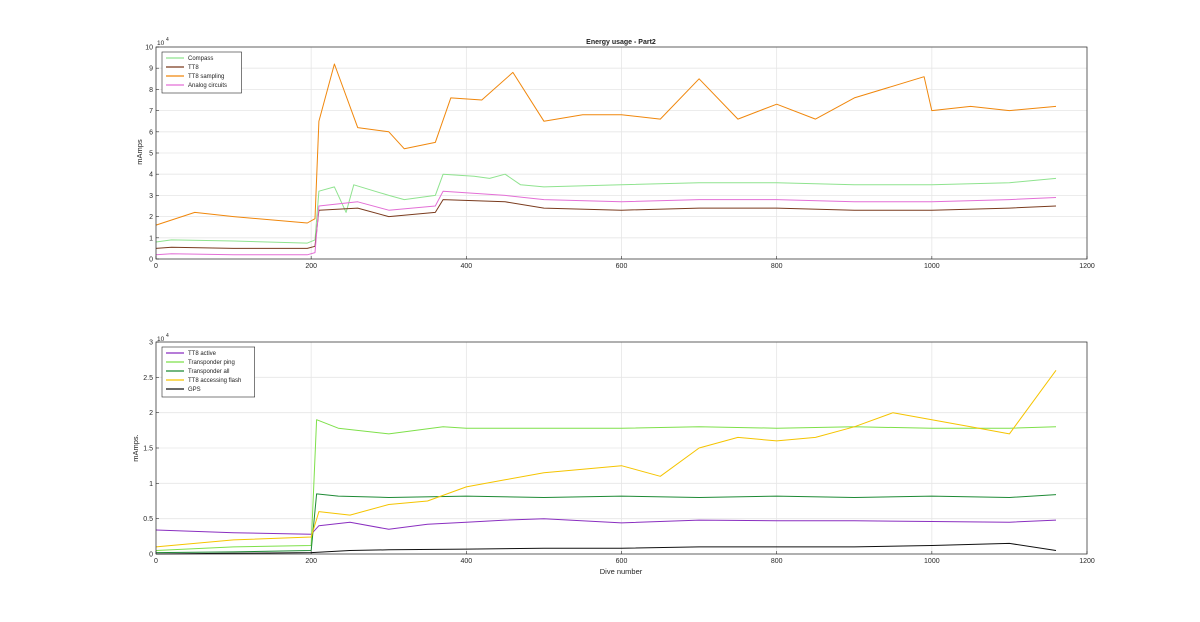 The image size is (1200, 622). I want to click on legend: Compass TT8 TT8 sampling Analog circuits, so click(201, 72).